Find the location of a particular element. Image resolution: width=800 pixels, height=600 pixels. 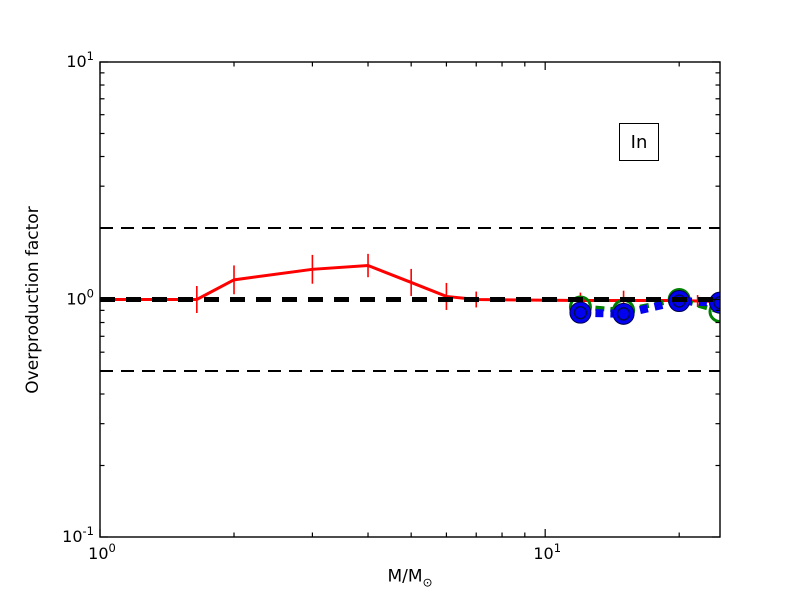

y-axis-label: Overproduction factor is located at coordinates (33, 300).